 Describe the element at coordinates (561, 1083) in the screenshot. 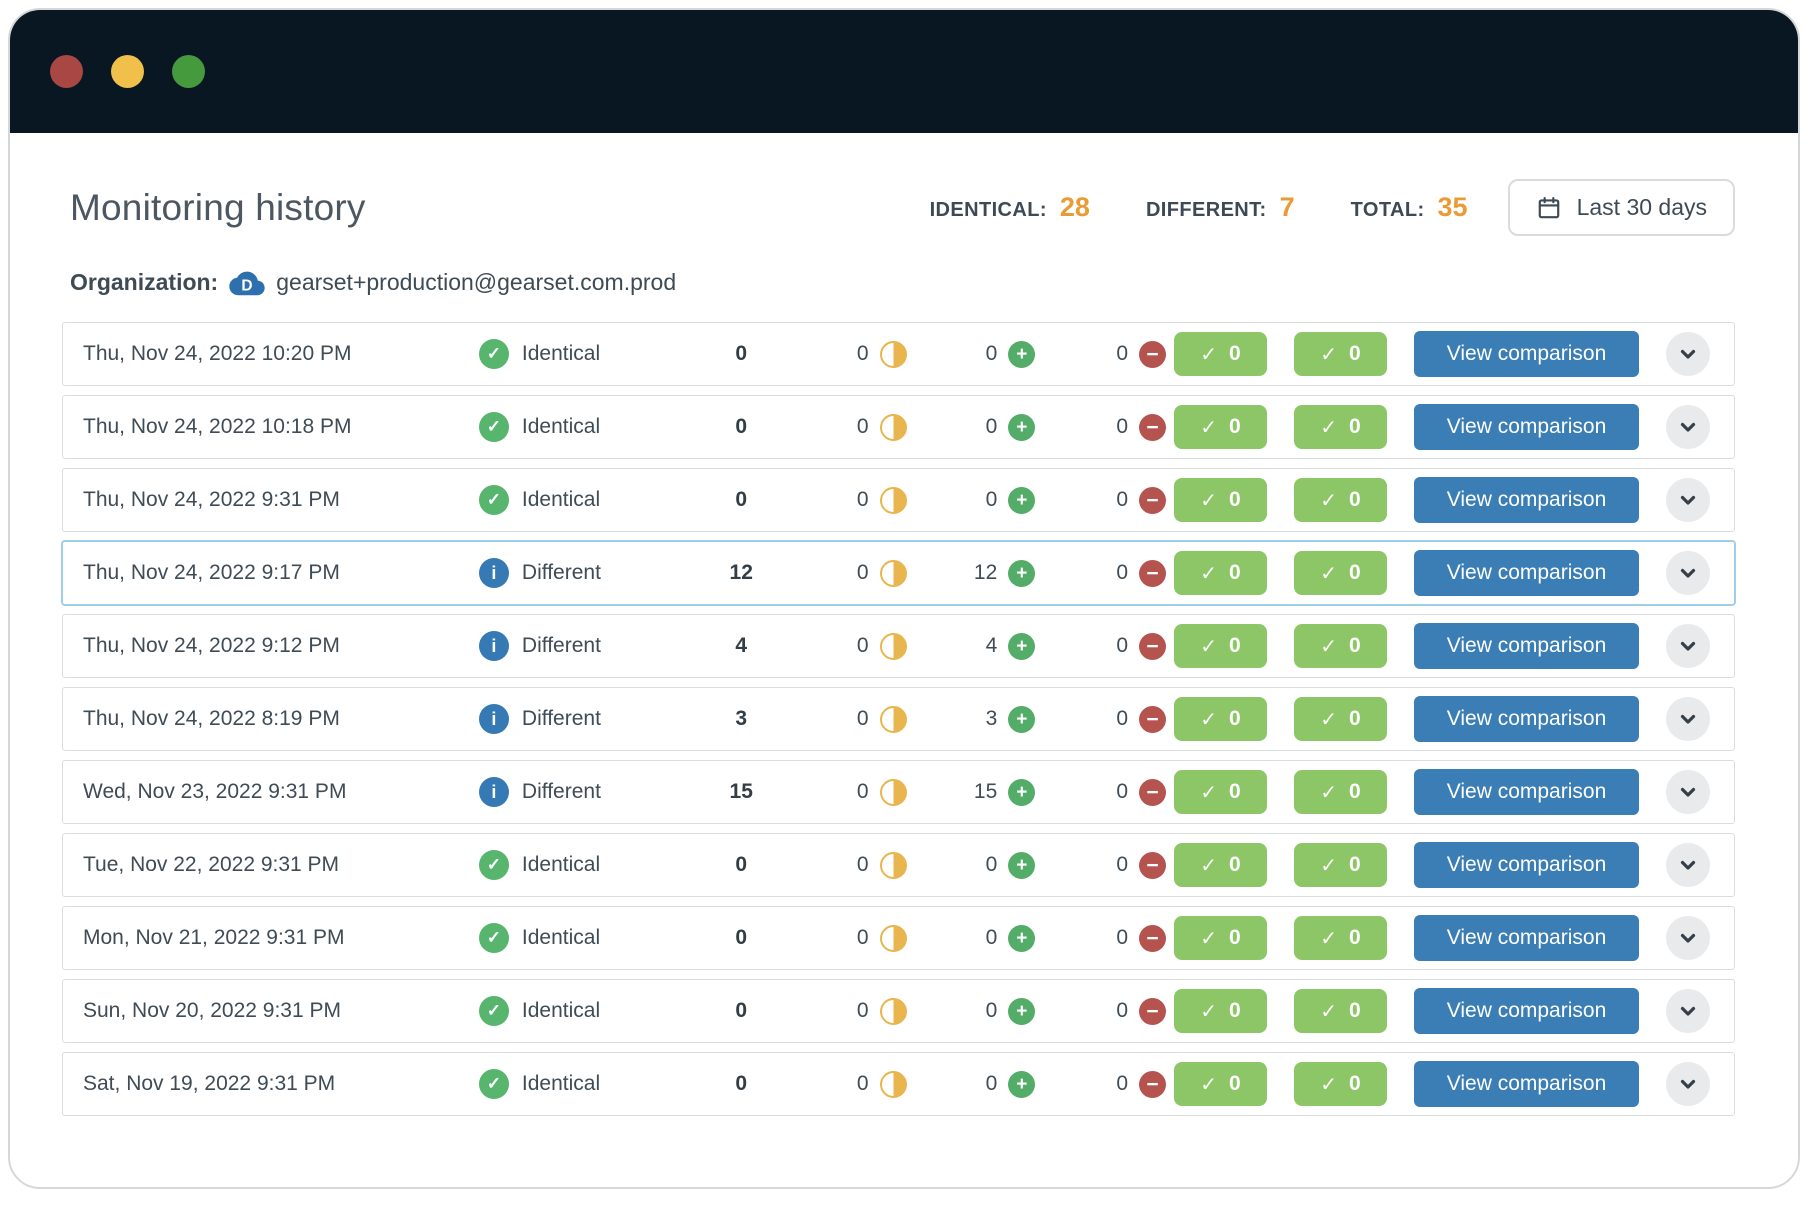

I see `status-label: Identical` at that location.